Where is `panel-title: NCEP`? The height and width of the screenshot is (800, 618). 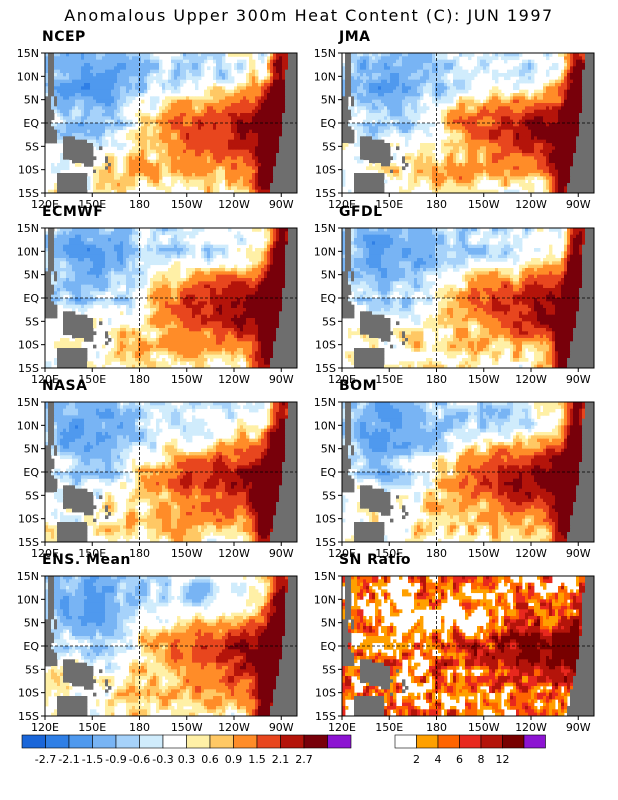 panel-title: NCEP is located at coordinates (64, 37).